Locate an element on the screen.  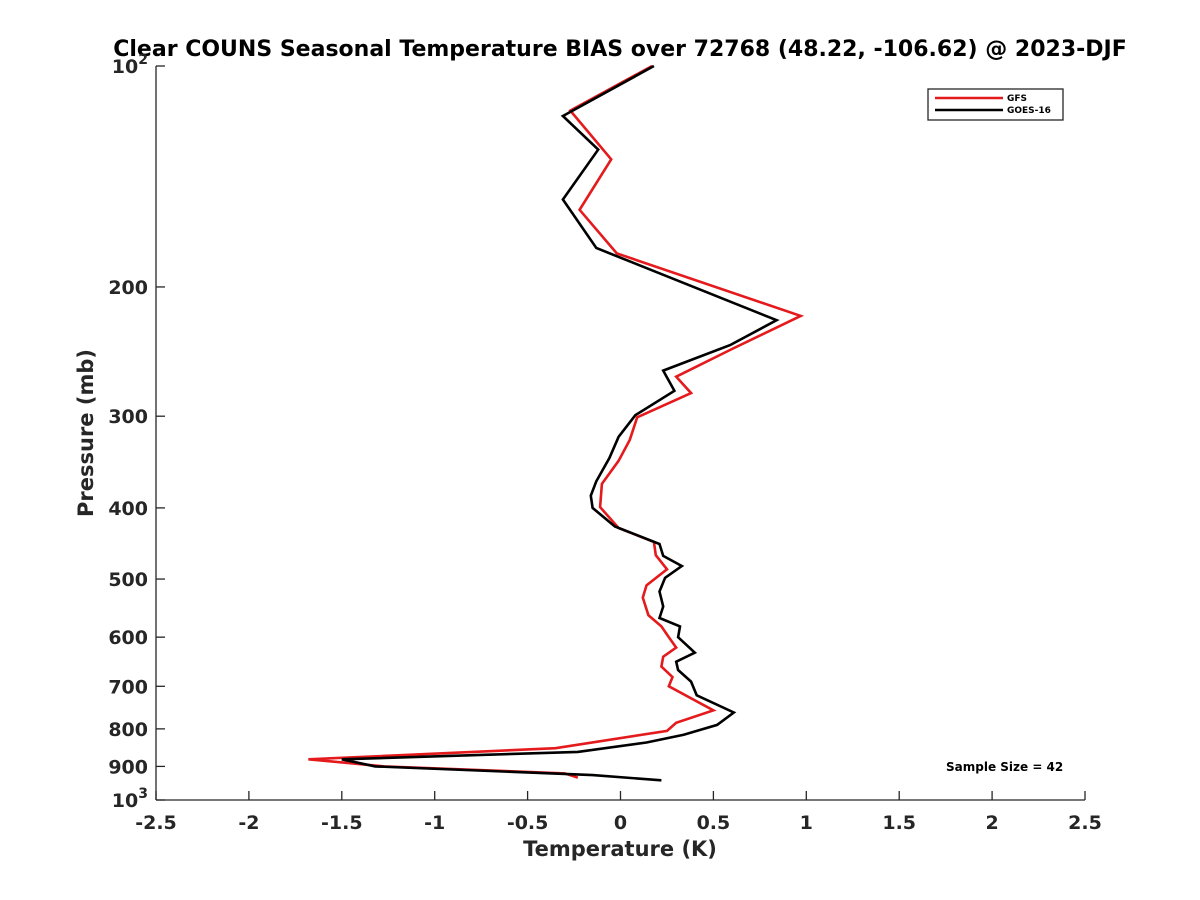
y-tick-label: 800 is located at coordinates (128, 730).